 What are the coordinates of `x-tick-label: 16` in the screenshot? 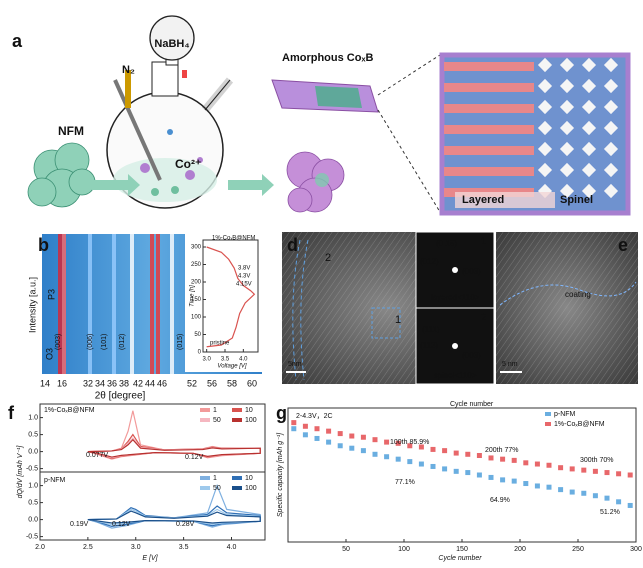 It's located at (62, 383).